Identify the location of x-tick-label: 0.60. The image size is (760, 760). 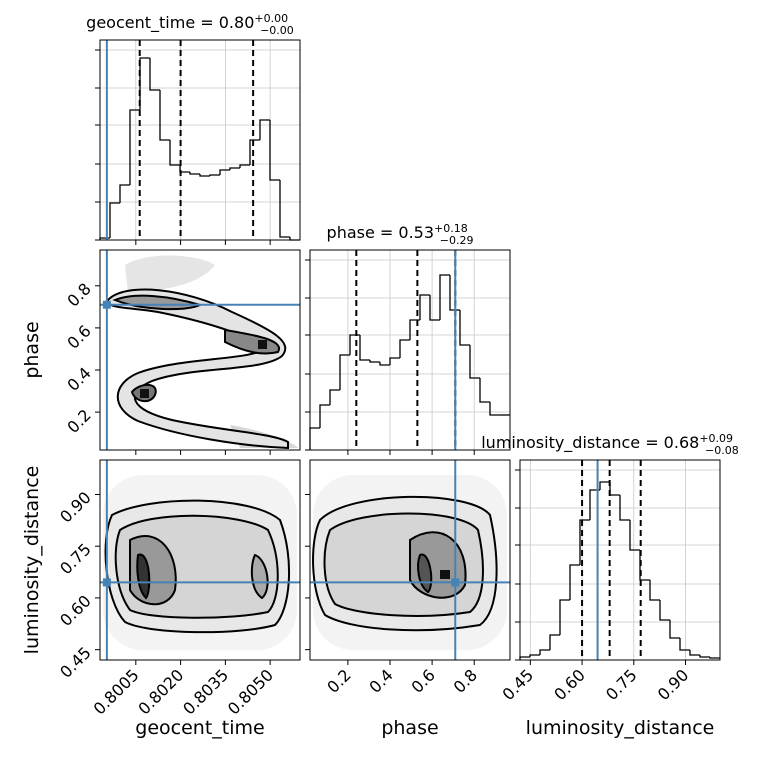
(569, 684).